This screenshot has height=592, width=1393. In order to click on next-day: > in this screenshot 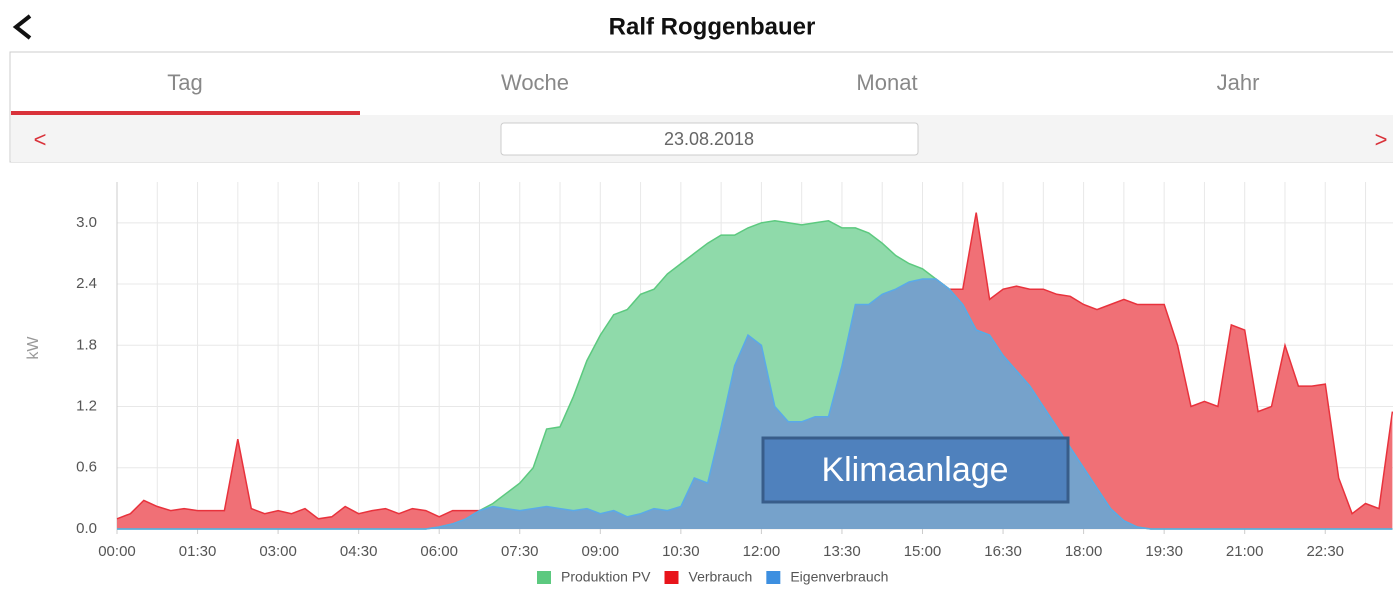, I will do `click(1381, 139)`.